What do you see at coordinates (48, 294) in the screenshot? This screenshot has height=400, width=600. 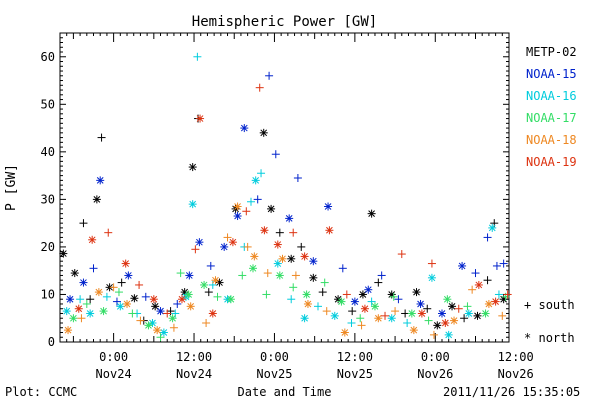 I see `y-tick-label: 10` at bounding box center [48, 294].